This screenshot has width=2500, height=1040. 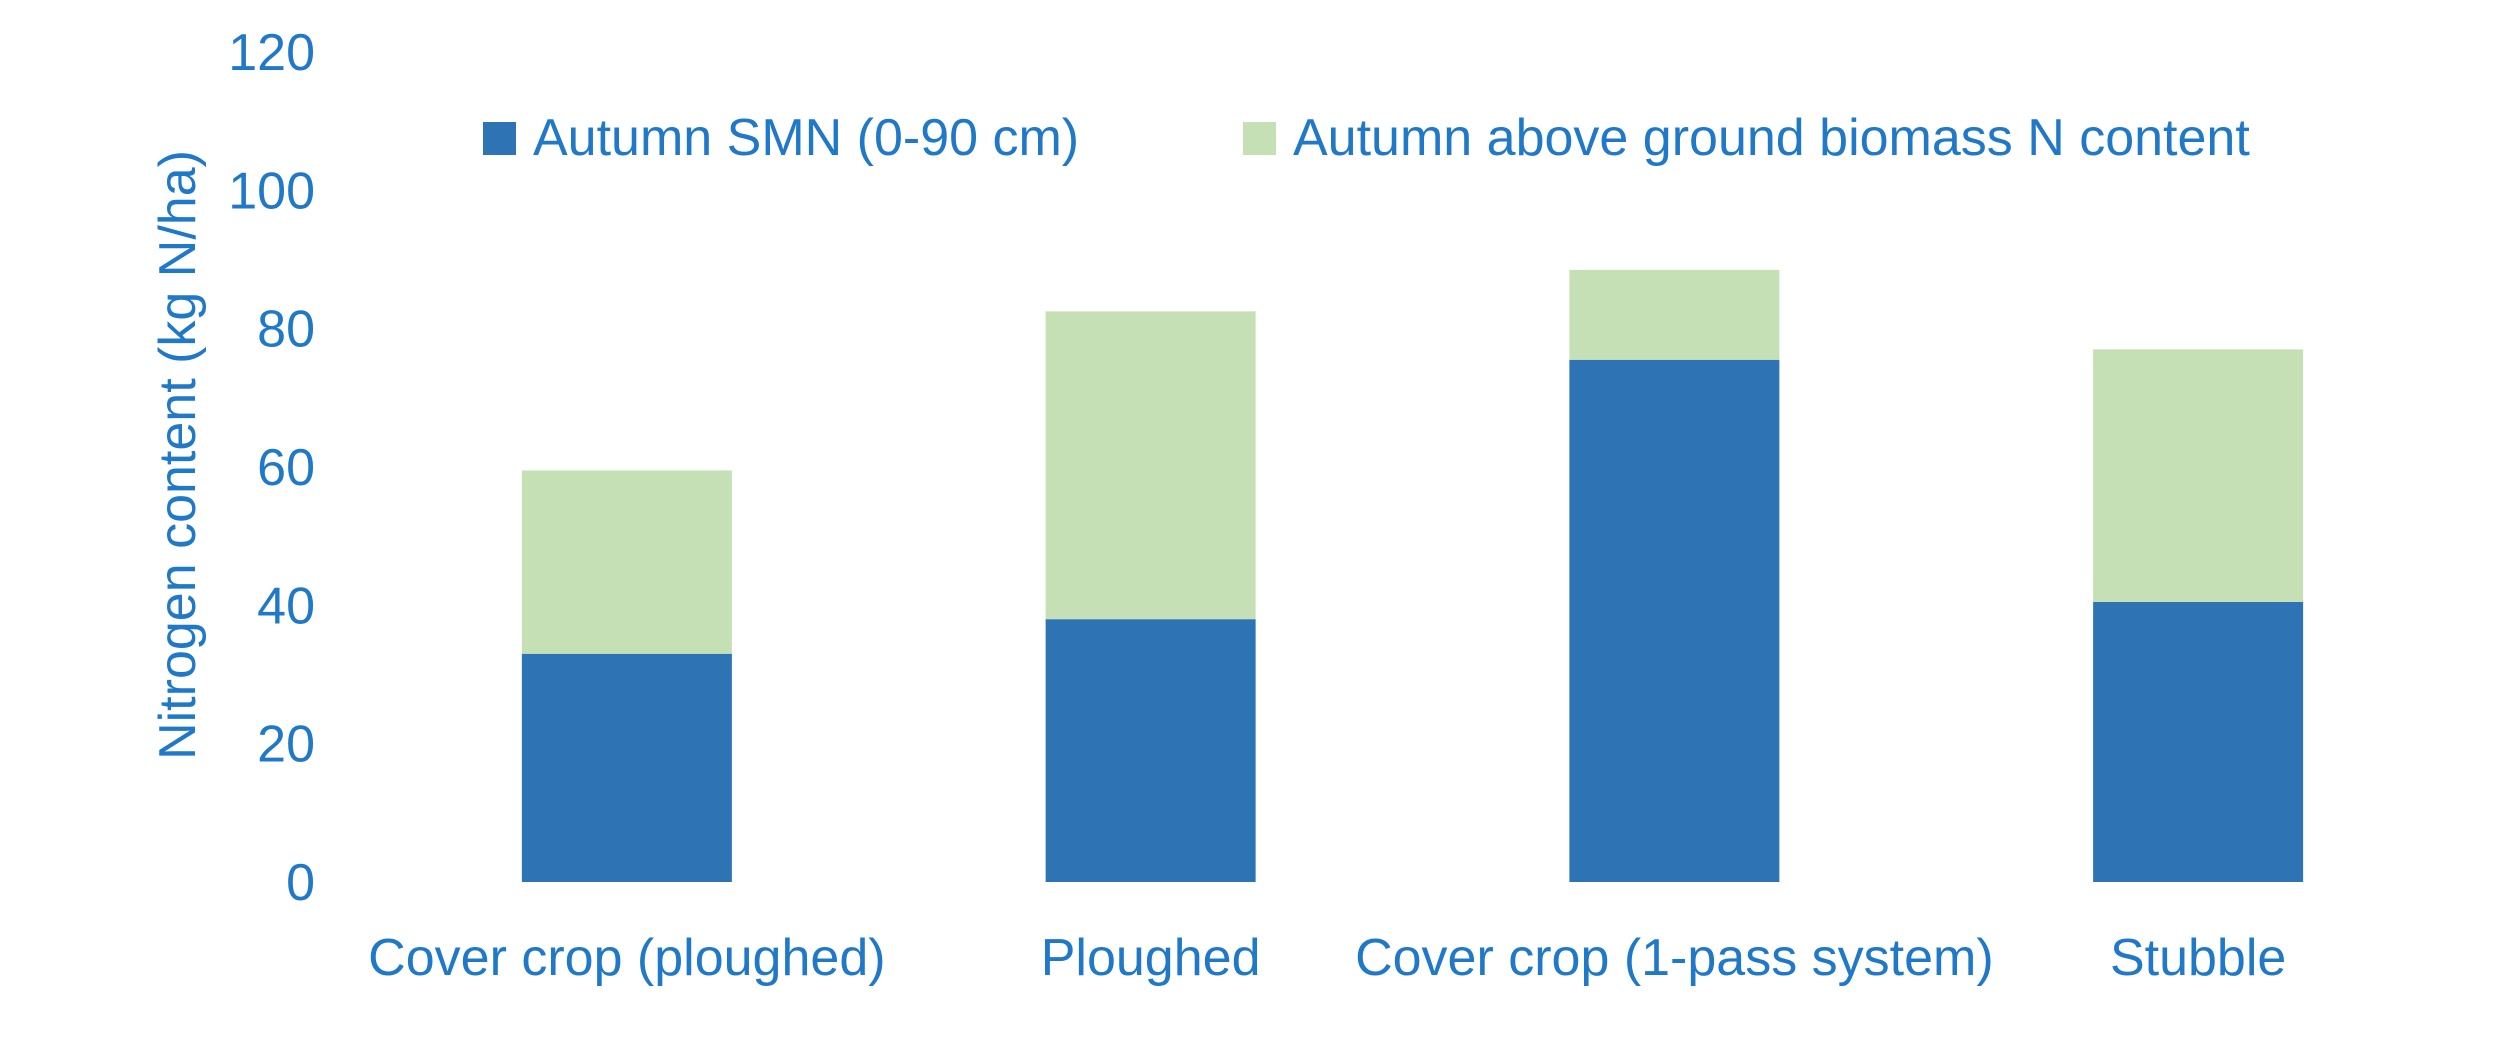 I want to click on x-tick-label: Cover crop (1-pass system), so click(x=1674, y=958).